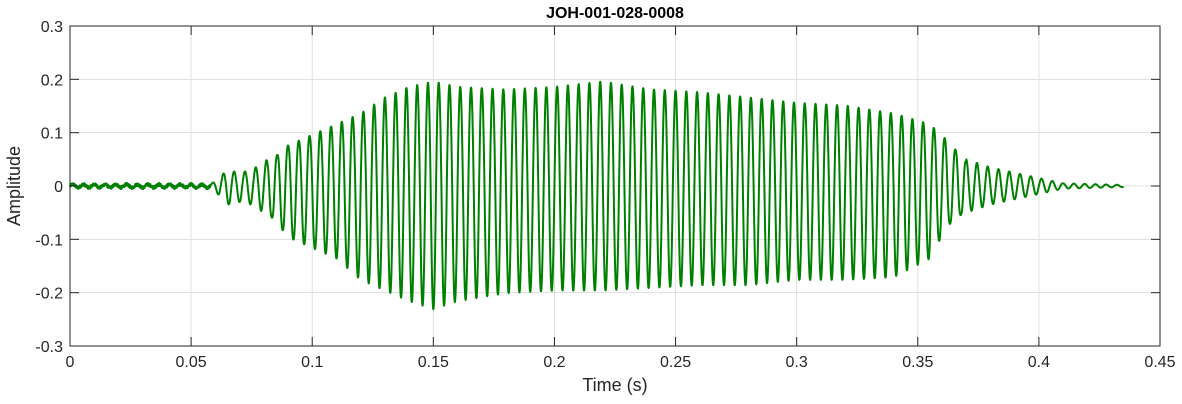  Describe the element at coordinates (14, 186) in the screenshot. I see `y-axis-label: Amplitude` at that location.